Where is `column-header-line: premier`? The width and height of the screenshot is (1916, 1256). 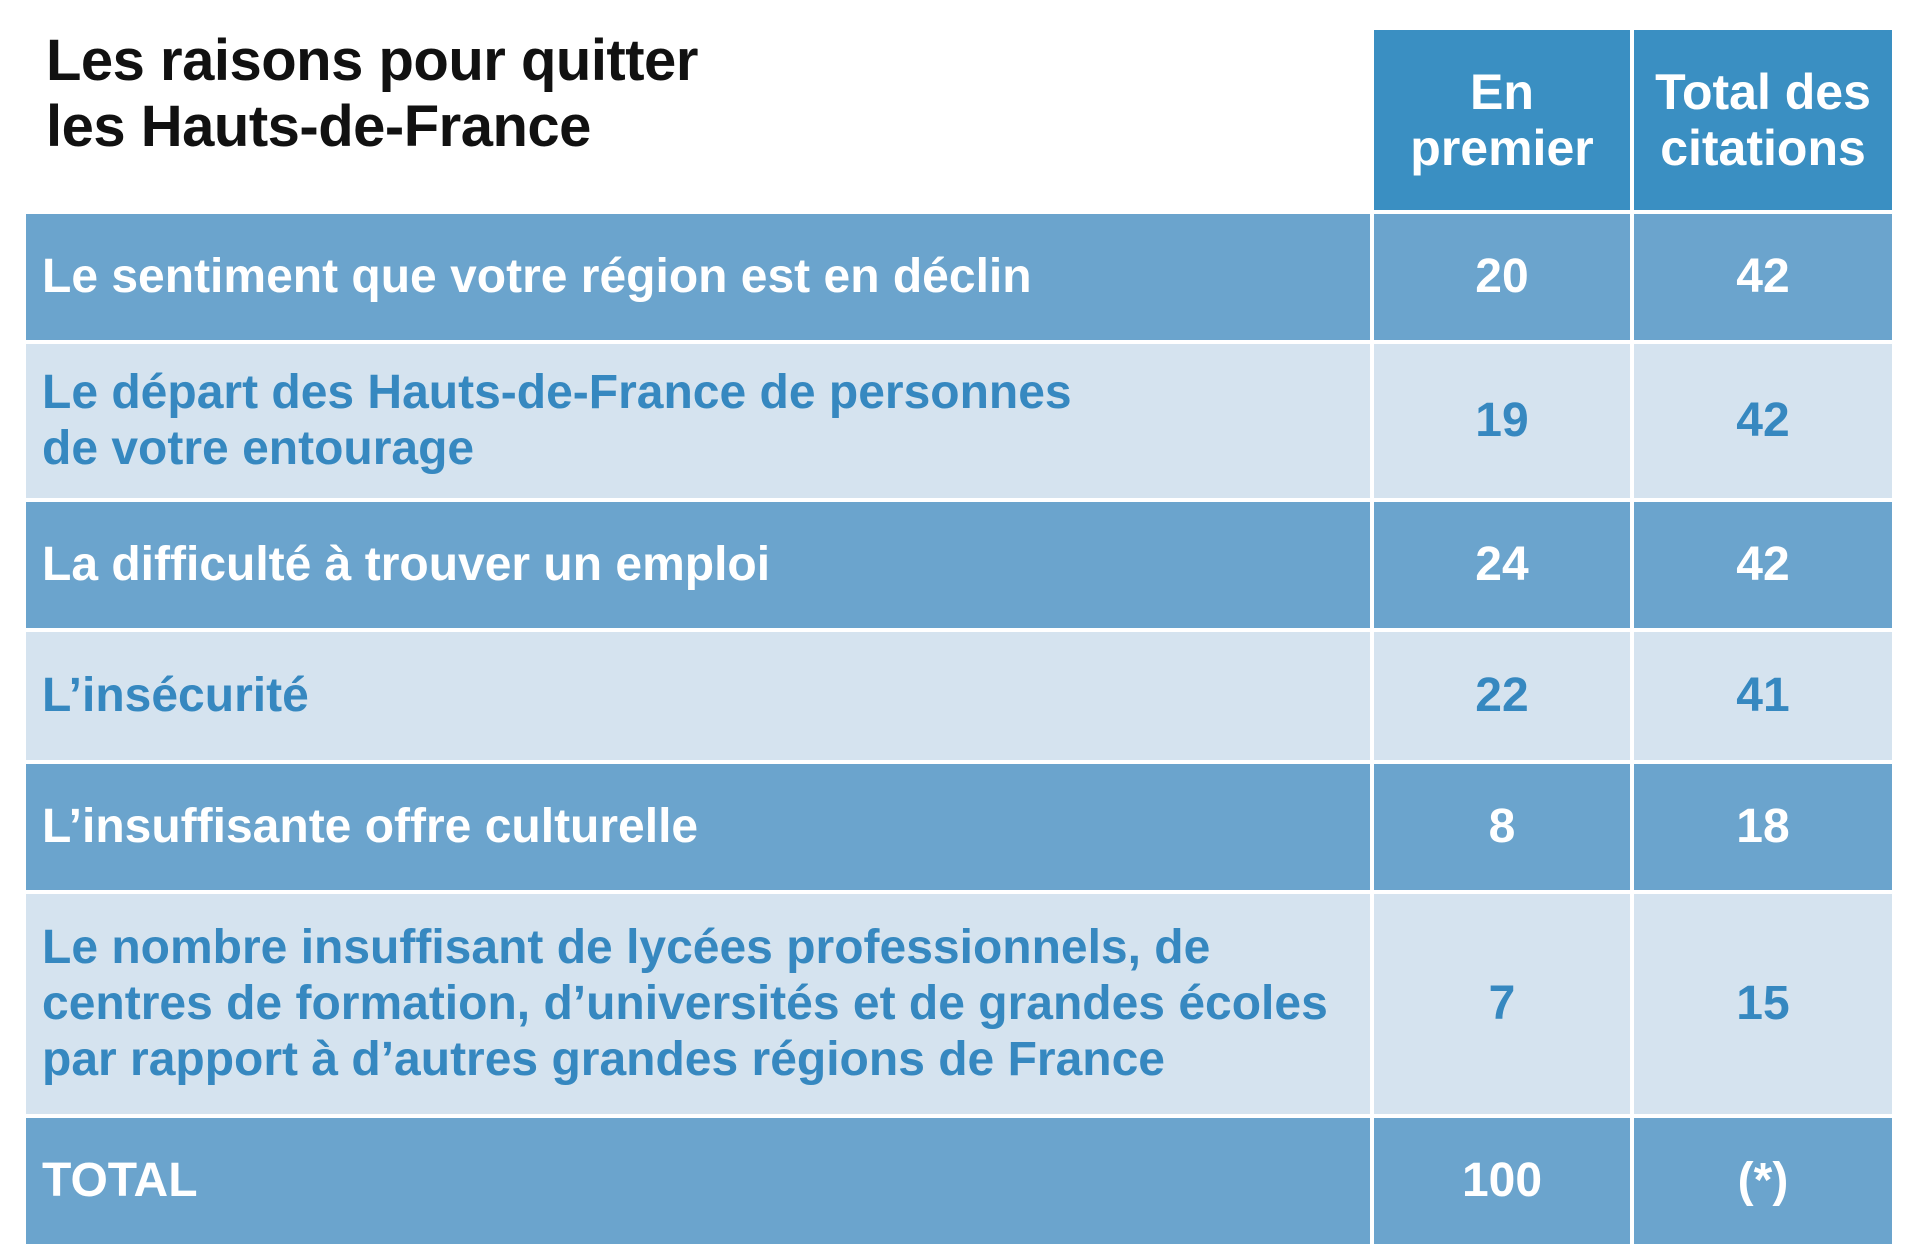
column-header-line: premier is located at coordinates (1502, 148).